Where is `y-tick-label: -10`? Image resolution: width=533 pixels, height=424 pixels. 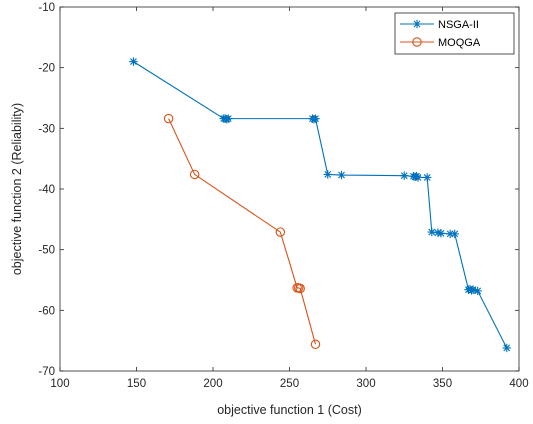 y-tick-label: -10 is located at coordinates (46, 8).